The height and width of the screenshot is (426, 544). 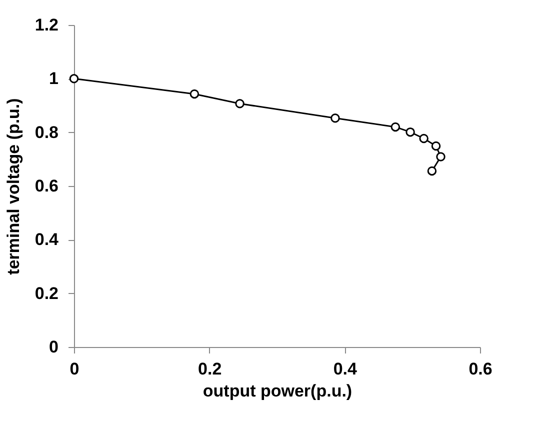 I want to click on y-tick-label: 1.2, so click(x=46, y=25).